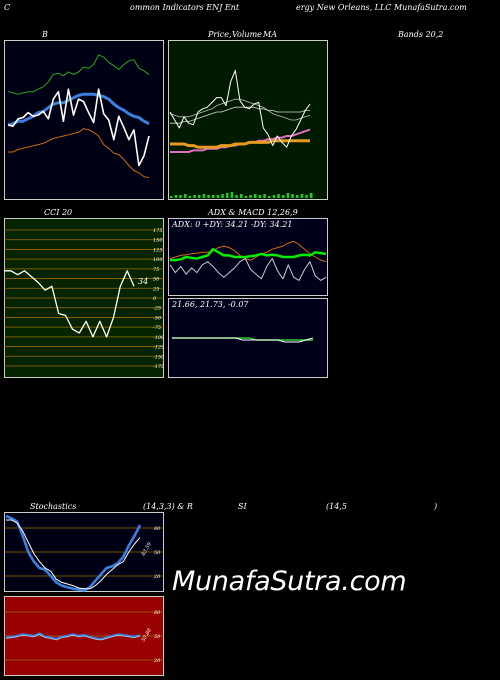 This screenshot has height=680, width=500. Describe the element at coordinates (157, 613) in the screenshot. I see `rsi-tick-label: 80` at that location.